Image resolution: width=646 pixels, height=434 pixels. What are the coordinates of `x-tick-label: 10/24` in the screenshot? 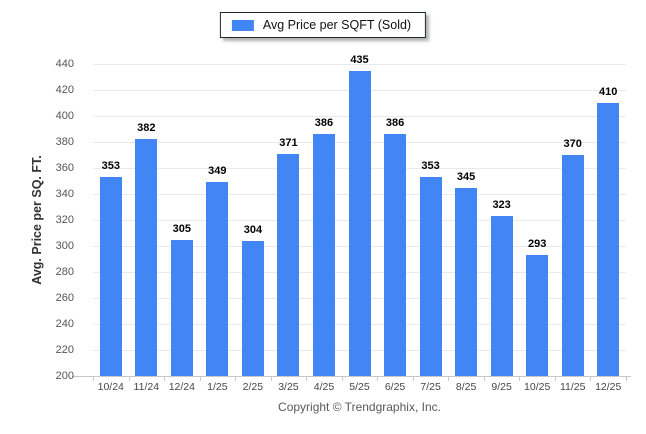 It's located at (110, 387).